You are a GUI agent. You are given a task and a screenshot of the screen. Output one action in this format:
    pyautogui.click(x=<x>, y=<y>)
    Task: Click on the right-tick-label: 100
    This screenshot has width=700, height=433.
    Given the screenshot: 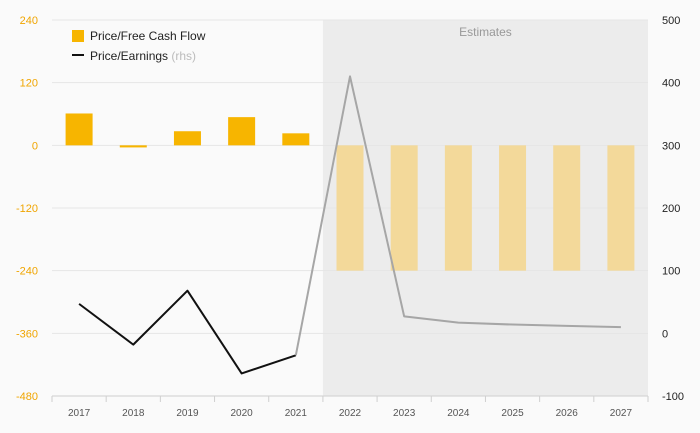 What is the action you would take?
    pyautogui.click(x=671, y=272)
    